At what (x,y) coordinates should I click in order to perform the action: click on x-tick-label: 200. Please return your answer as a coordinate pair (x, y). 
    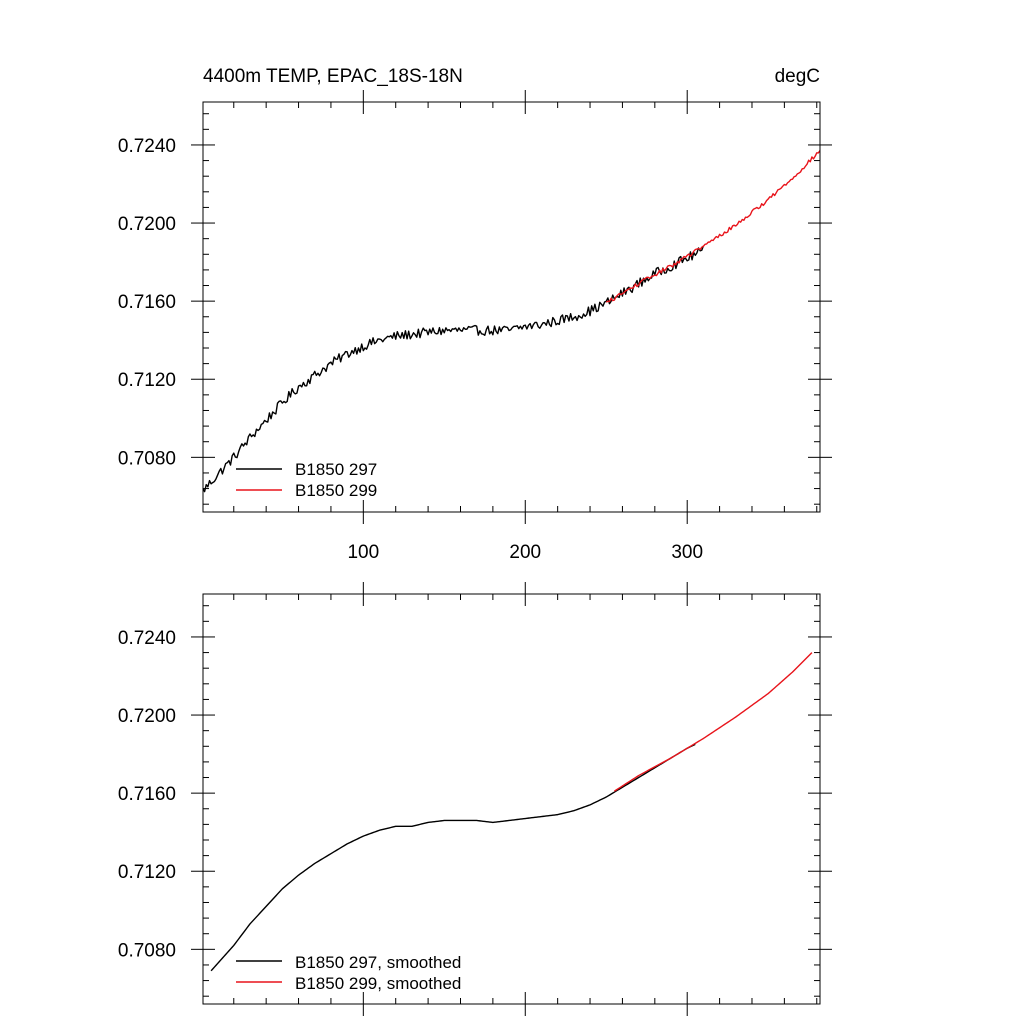
    Looking at the image, I should click on (525, 552).